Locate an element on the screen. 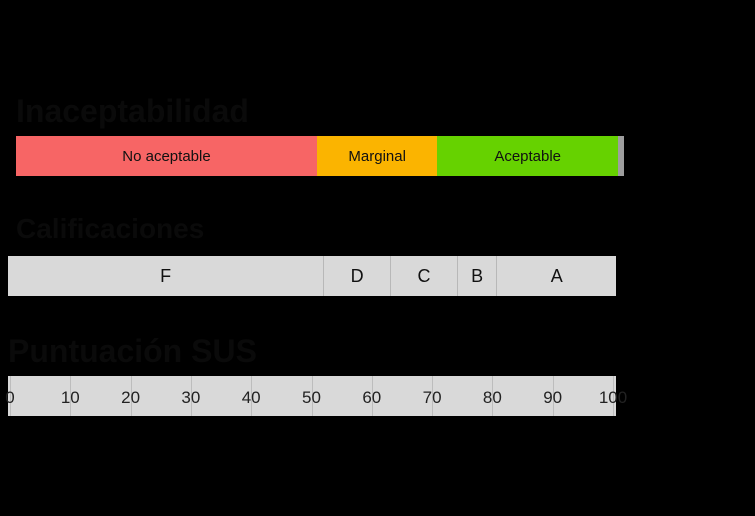 Image resolution: width=755 pixels, height=516 pixels. scale-tick-label: 0 is located at coordinates (10, 397).